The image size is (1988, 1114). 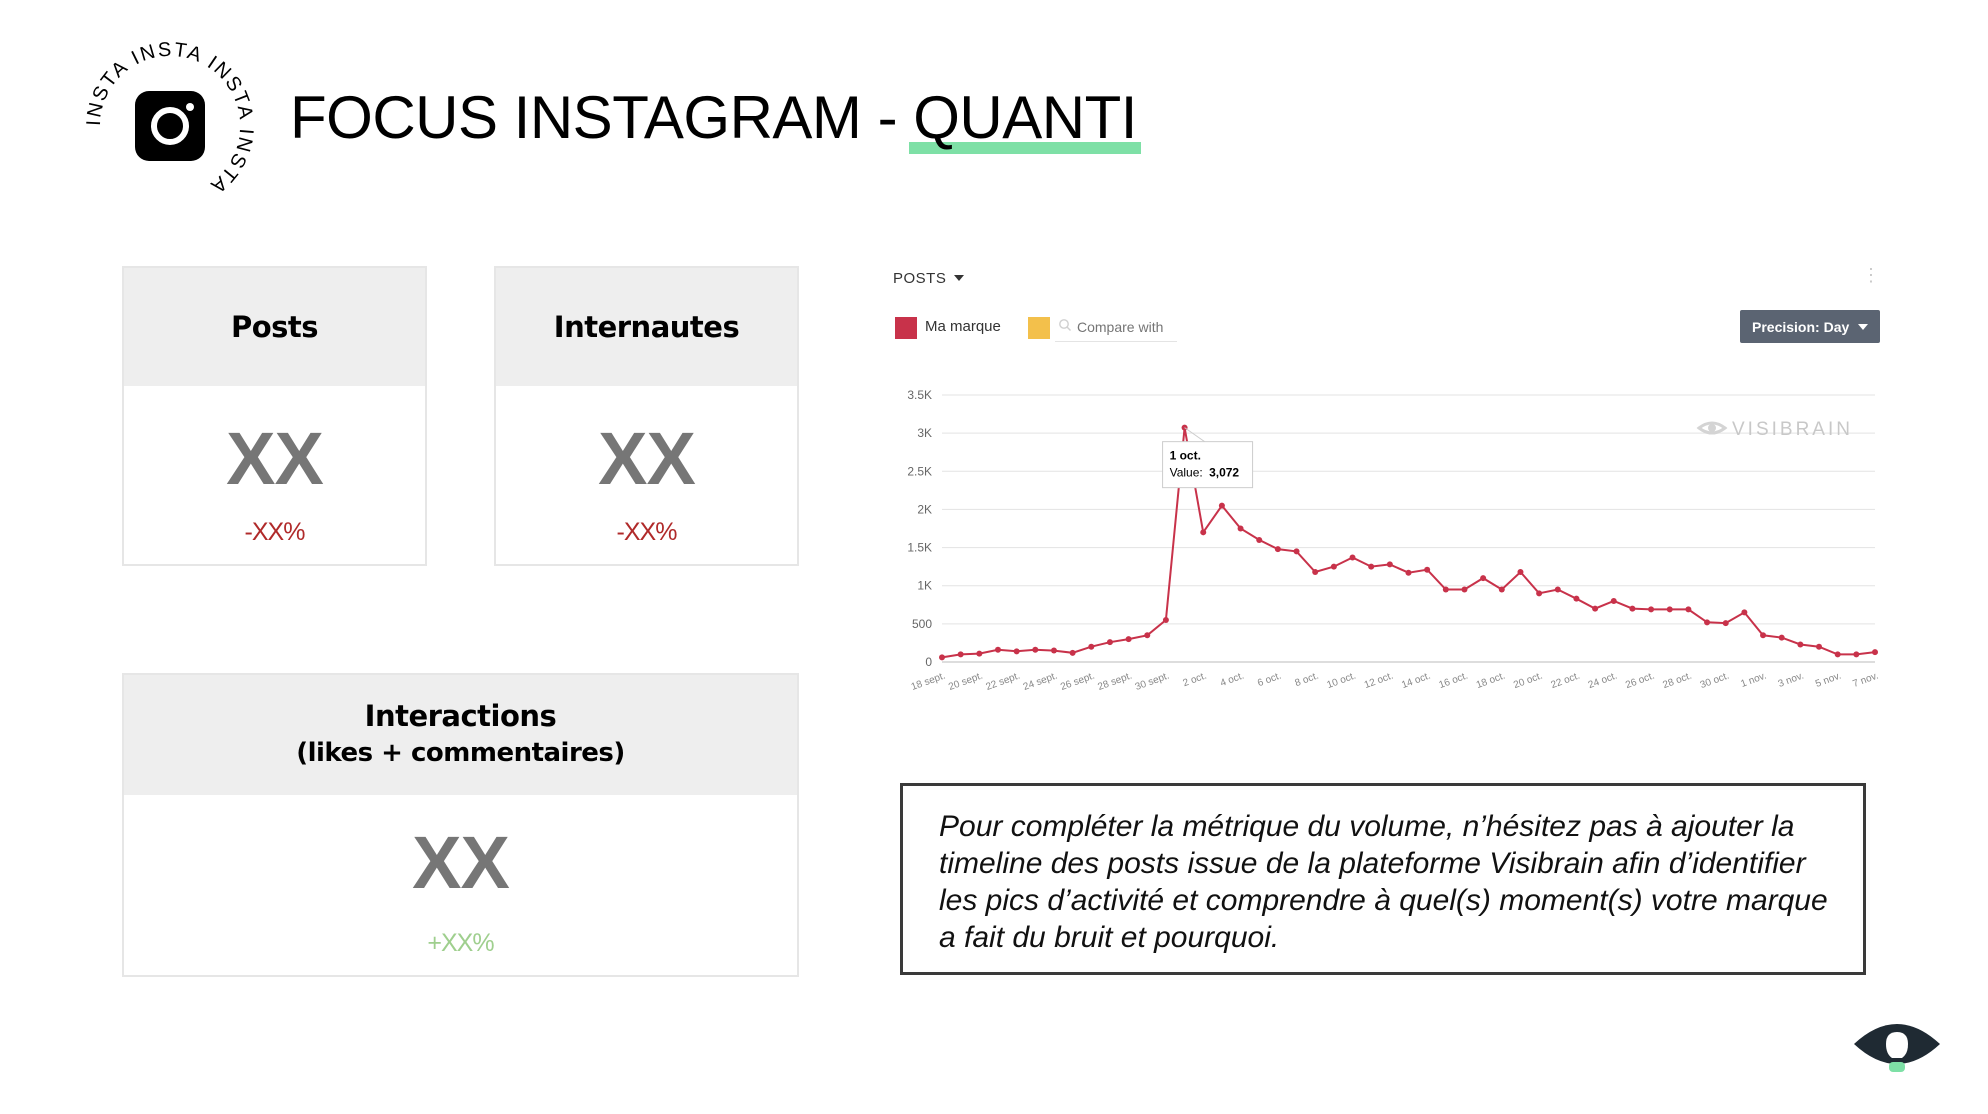 I want to click on instagram-badge: INSTA INSTA INSTA INSTA, so click(x=170, y=126).